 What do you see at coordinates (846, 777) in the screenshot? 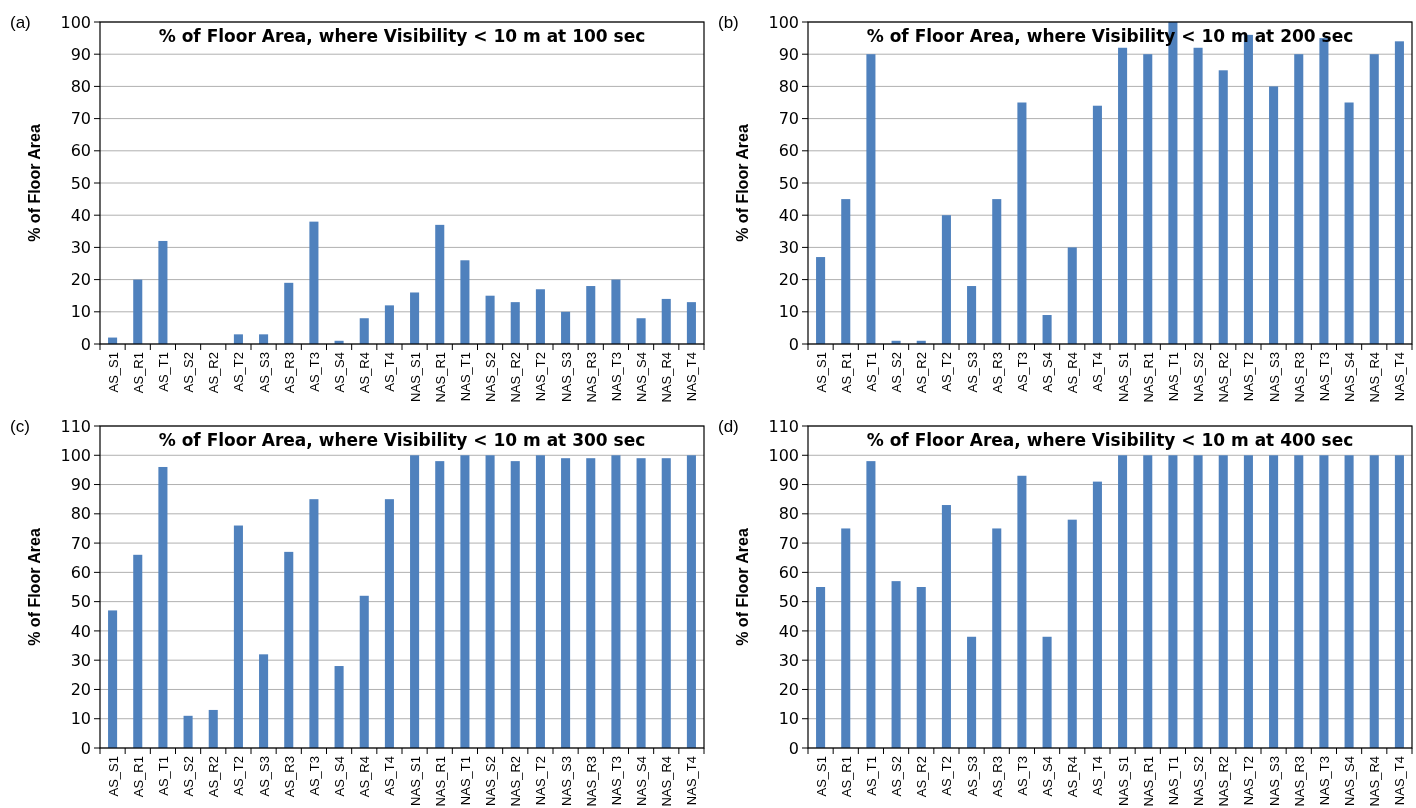
I see `x-tick-label: AS_R1` at bounding box center [846, 777].